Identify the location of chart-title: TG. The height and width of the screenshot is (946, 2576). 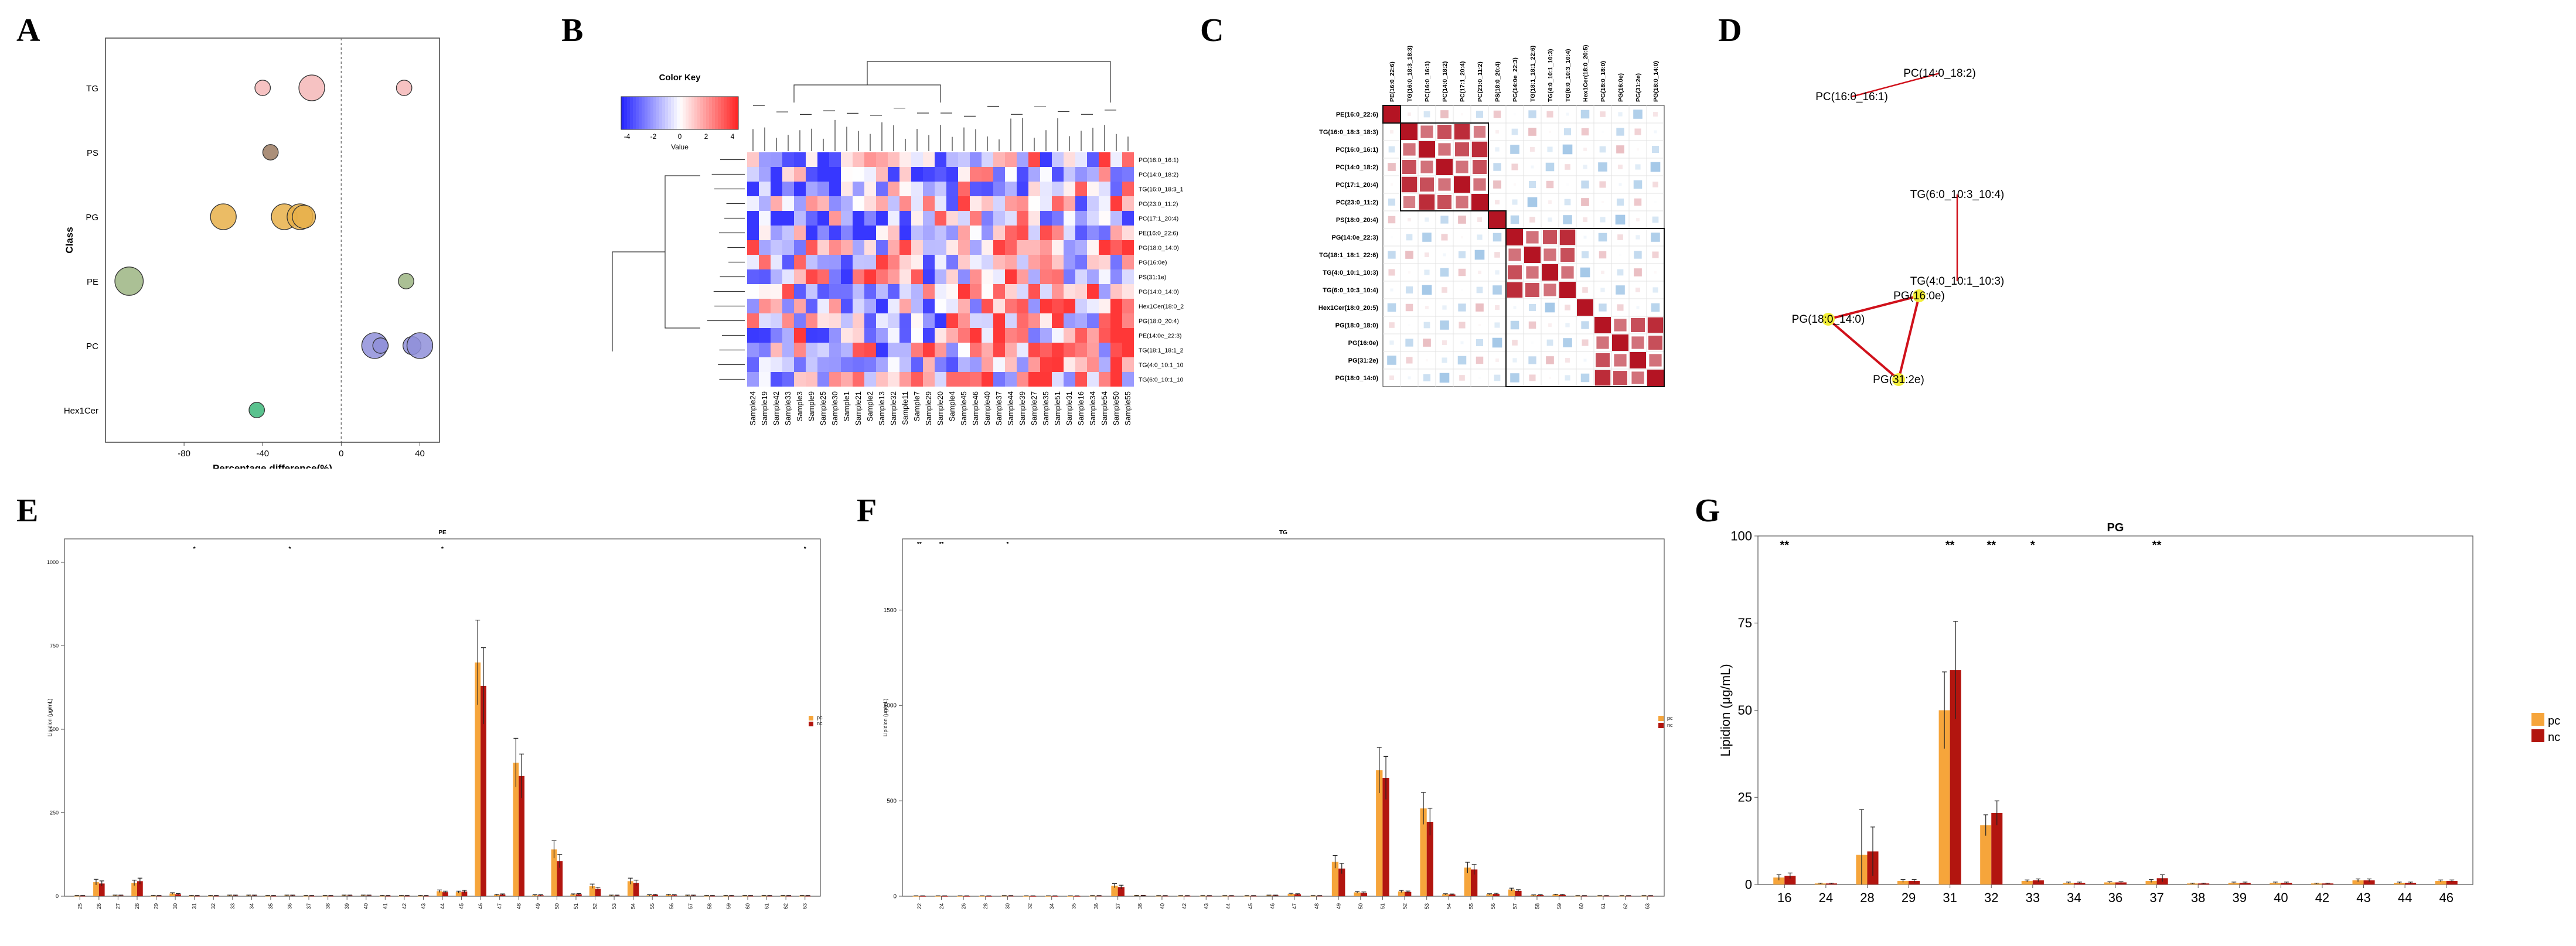
(1283, 533).